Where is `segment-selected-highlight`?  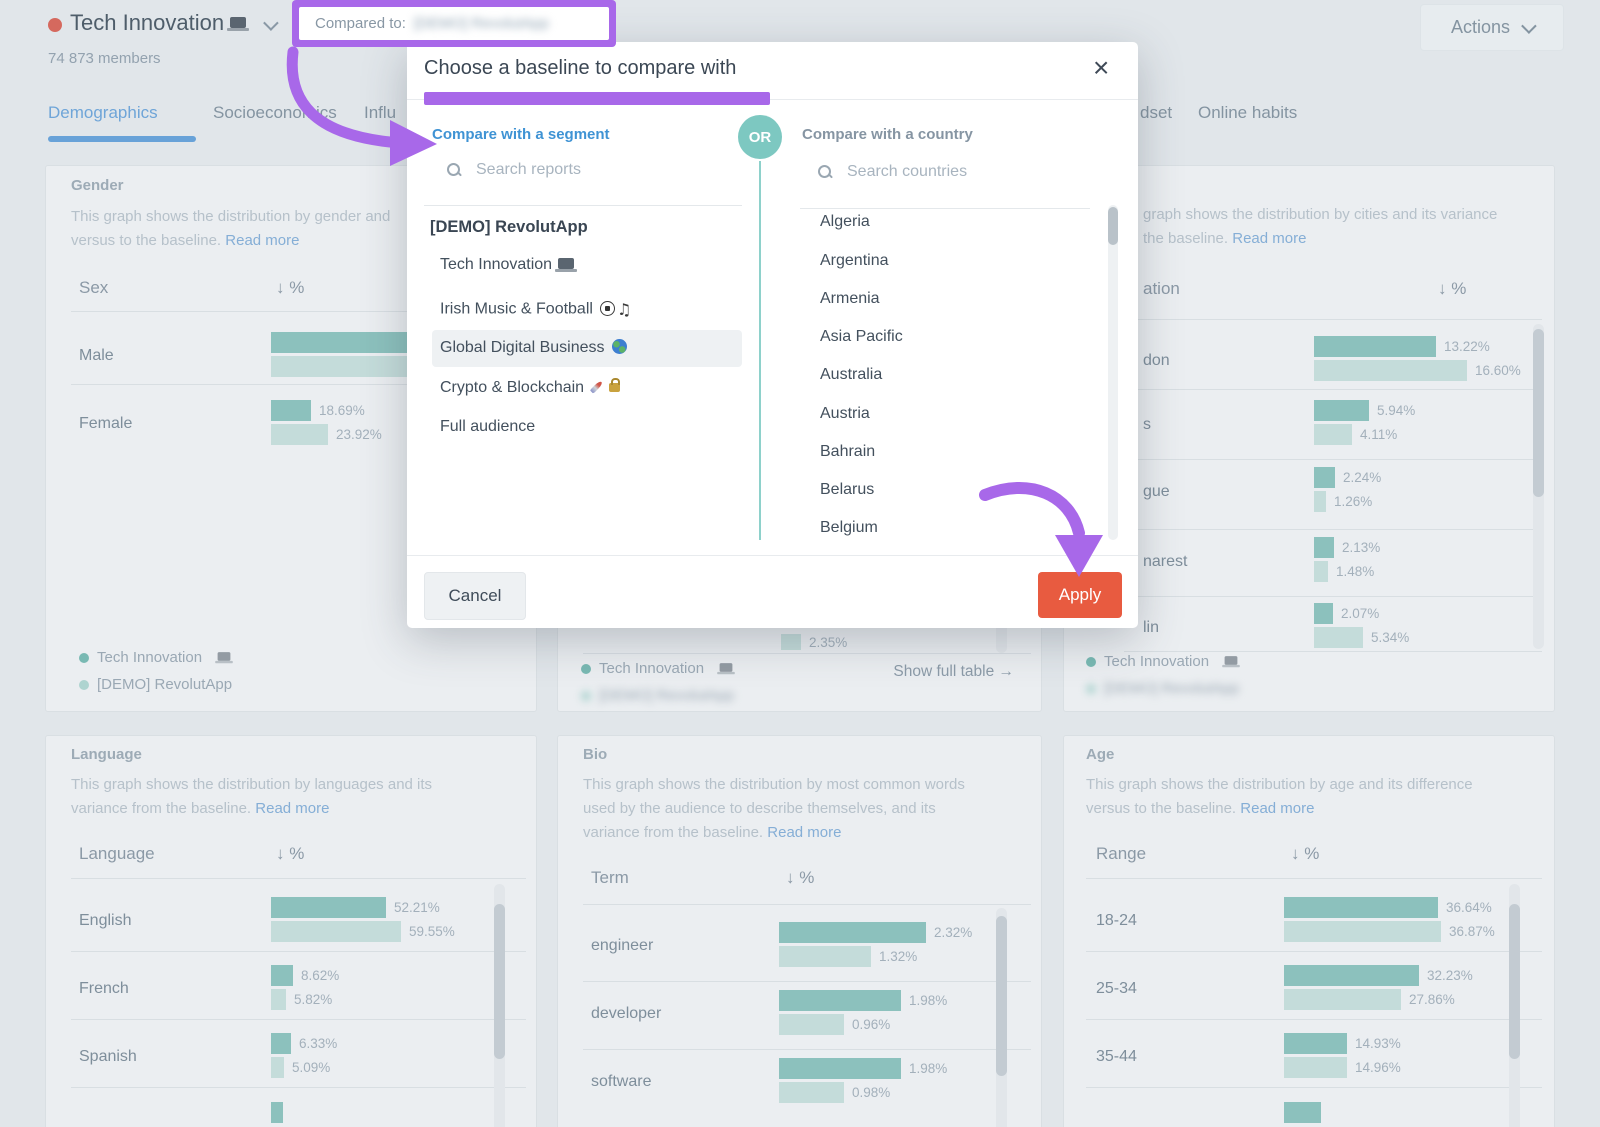 segment-selected-highlight is located at coordinates (587, 348).